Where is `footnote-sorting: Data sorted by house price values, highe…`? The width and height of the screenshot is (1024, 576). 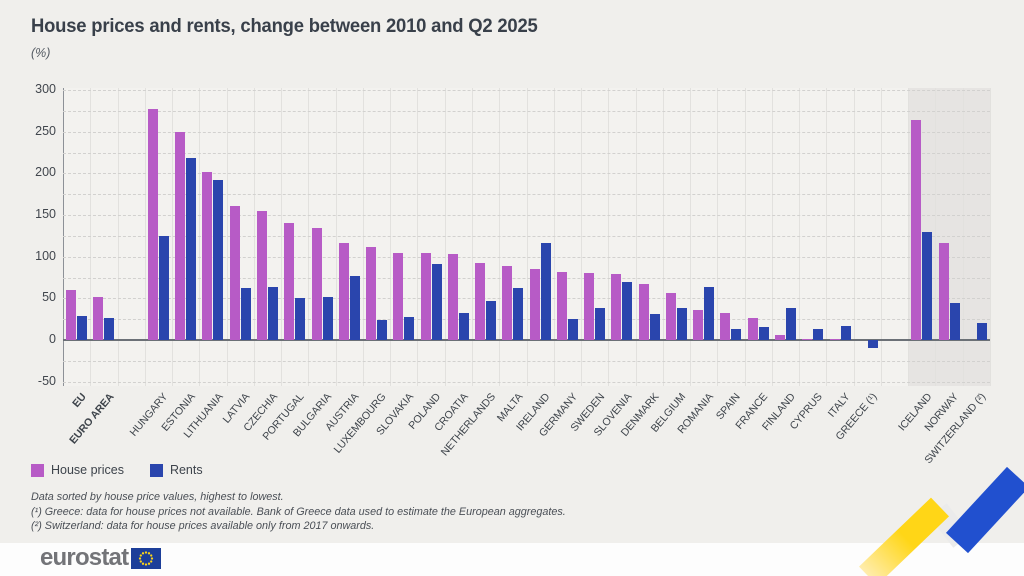 footnote-sorting: Data sorted by house price values, highe… is located at coordinates (157, 497).